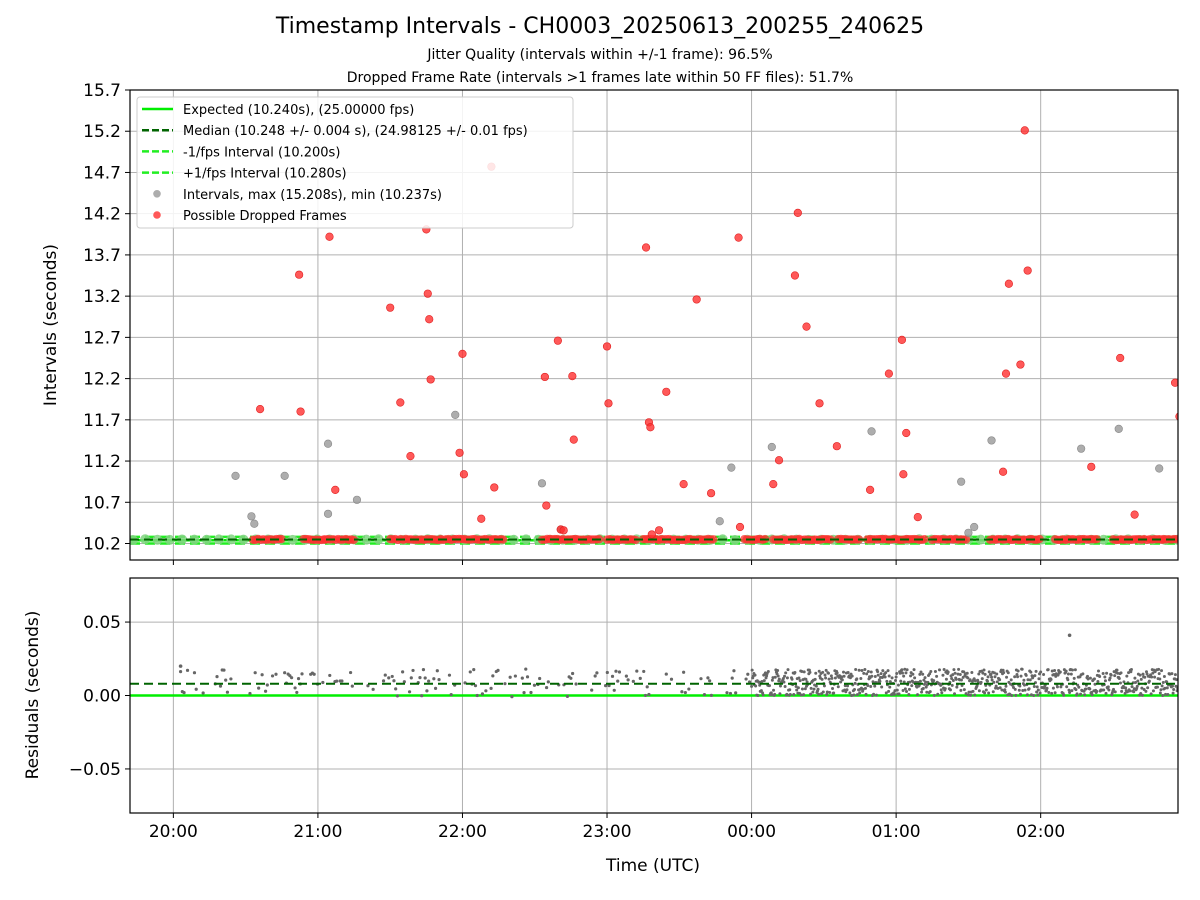 This screenshot has height=900, width=1200. I want to click on x-axis-label: Time (UTC), so click(652, 866).